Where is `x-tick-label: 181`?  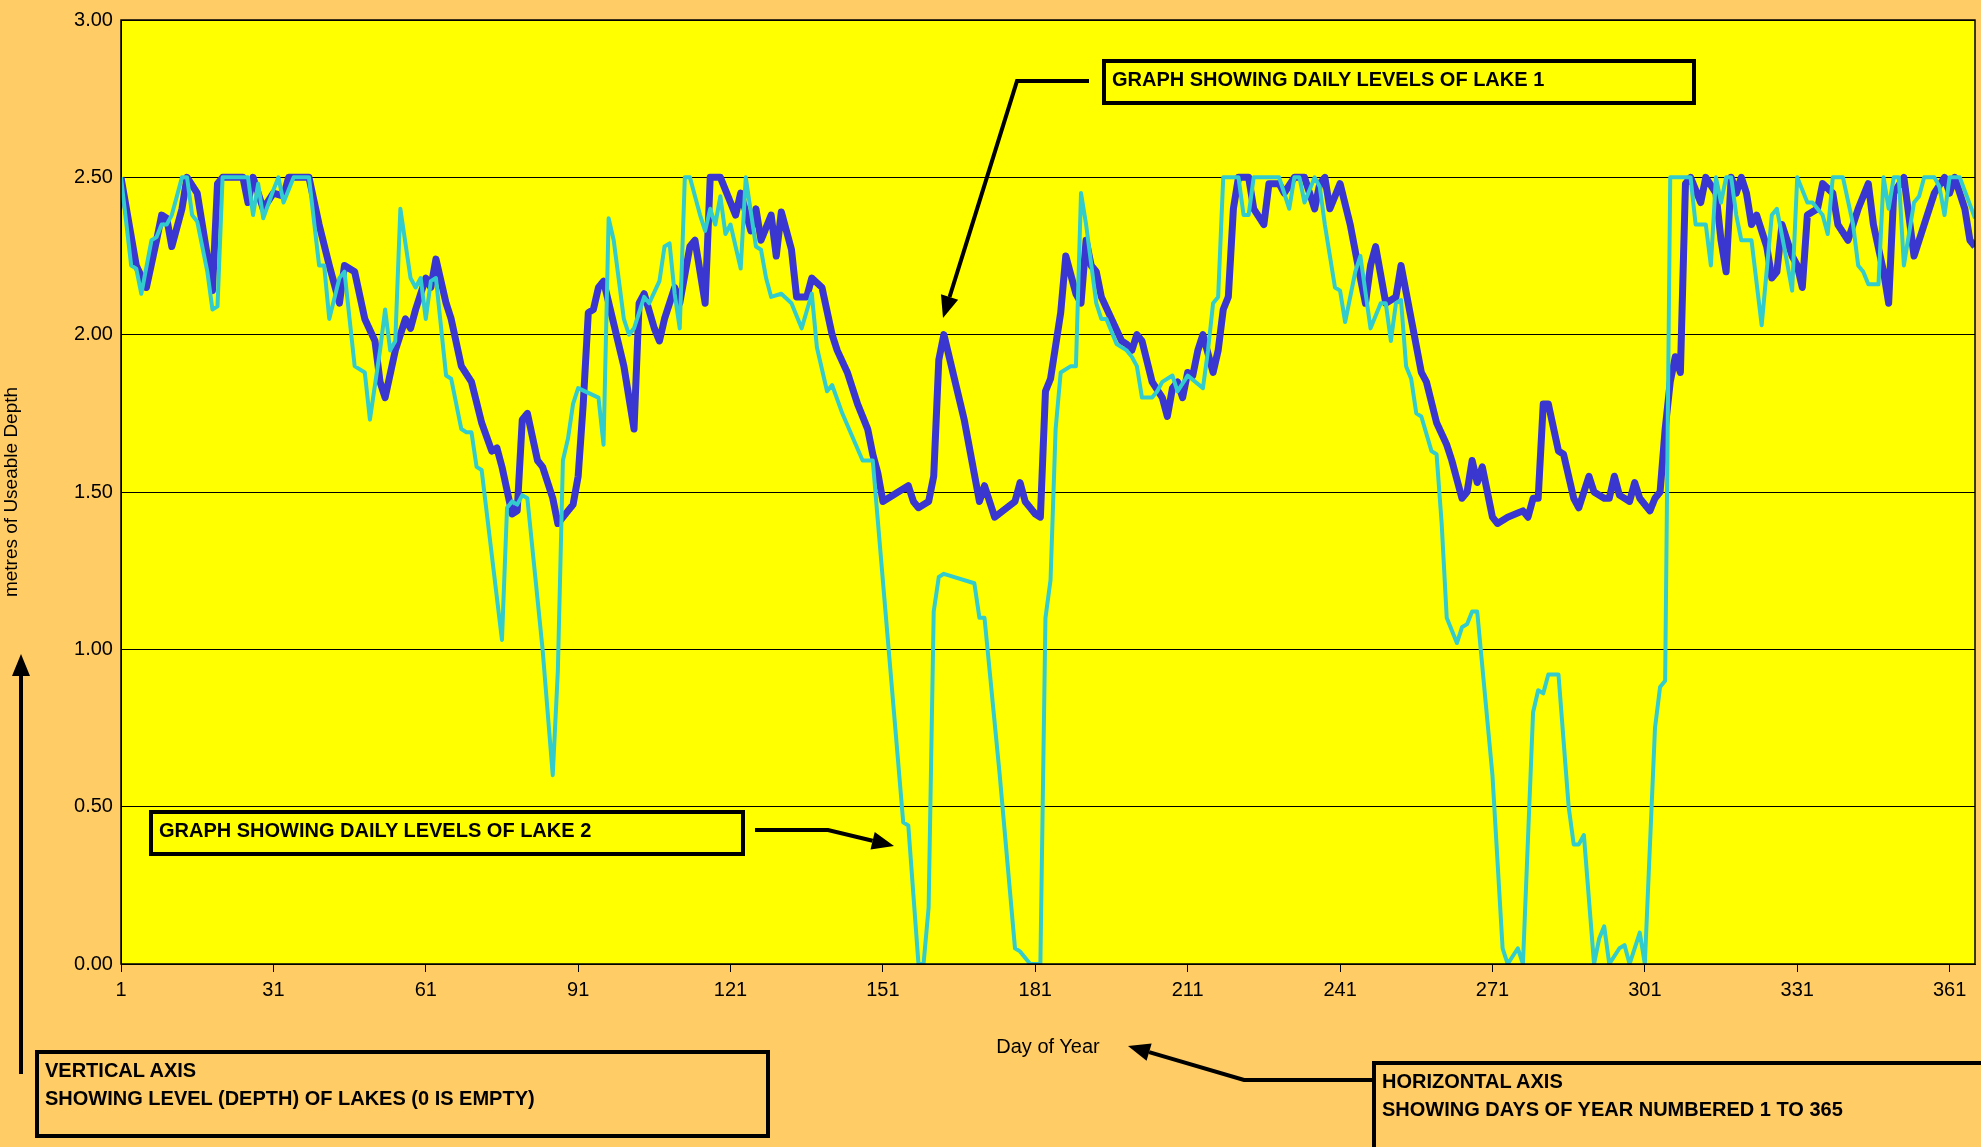
x-tick-label: 181 is located at coordinates (1035, 988).